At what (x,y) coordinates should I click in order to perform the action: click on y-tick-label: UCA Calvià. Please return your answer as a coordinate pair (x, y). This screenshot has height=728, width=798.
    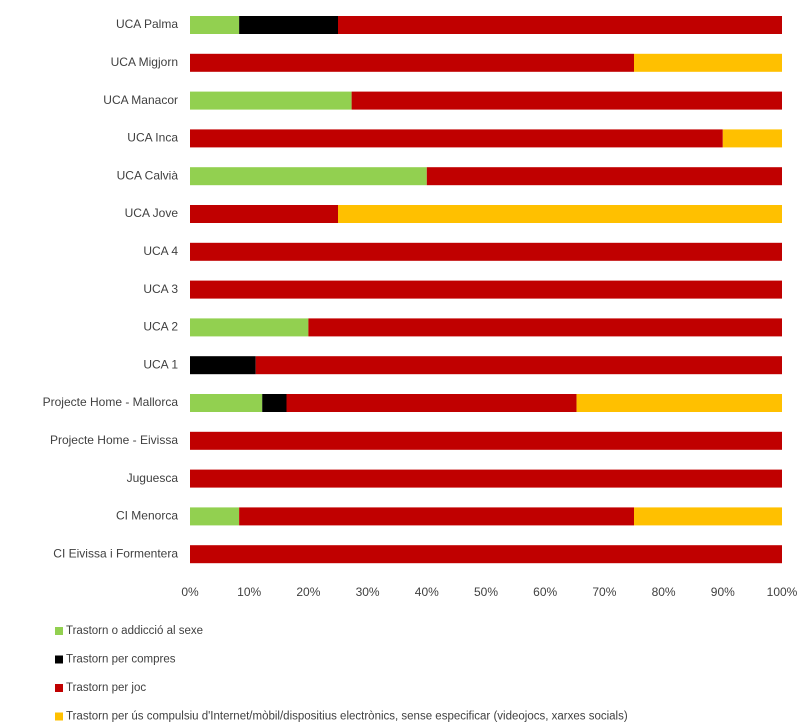
    Looking at the image, I should click on (148, 175).